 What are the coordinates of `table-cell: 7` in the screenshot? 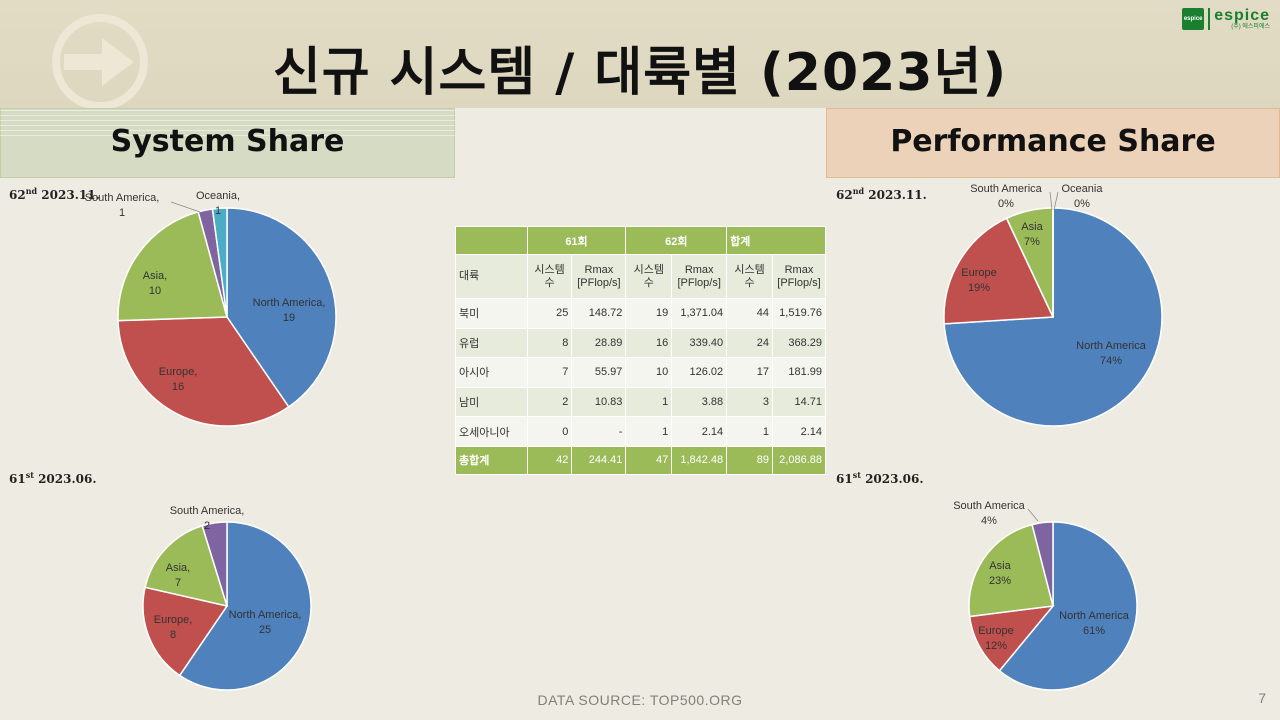 It's located at (549, 372).